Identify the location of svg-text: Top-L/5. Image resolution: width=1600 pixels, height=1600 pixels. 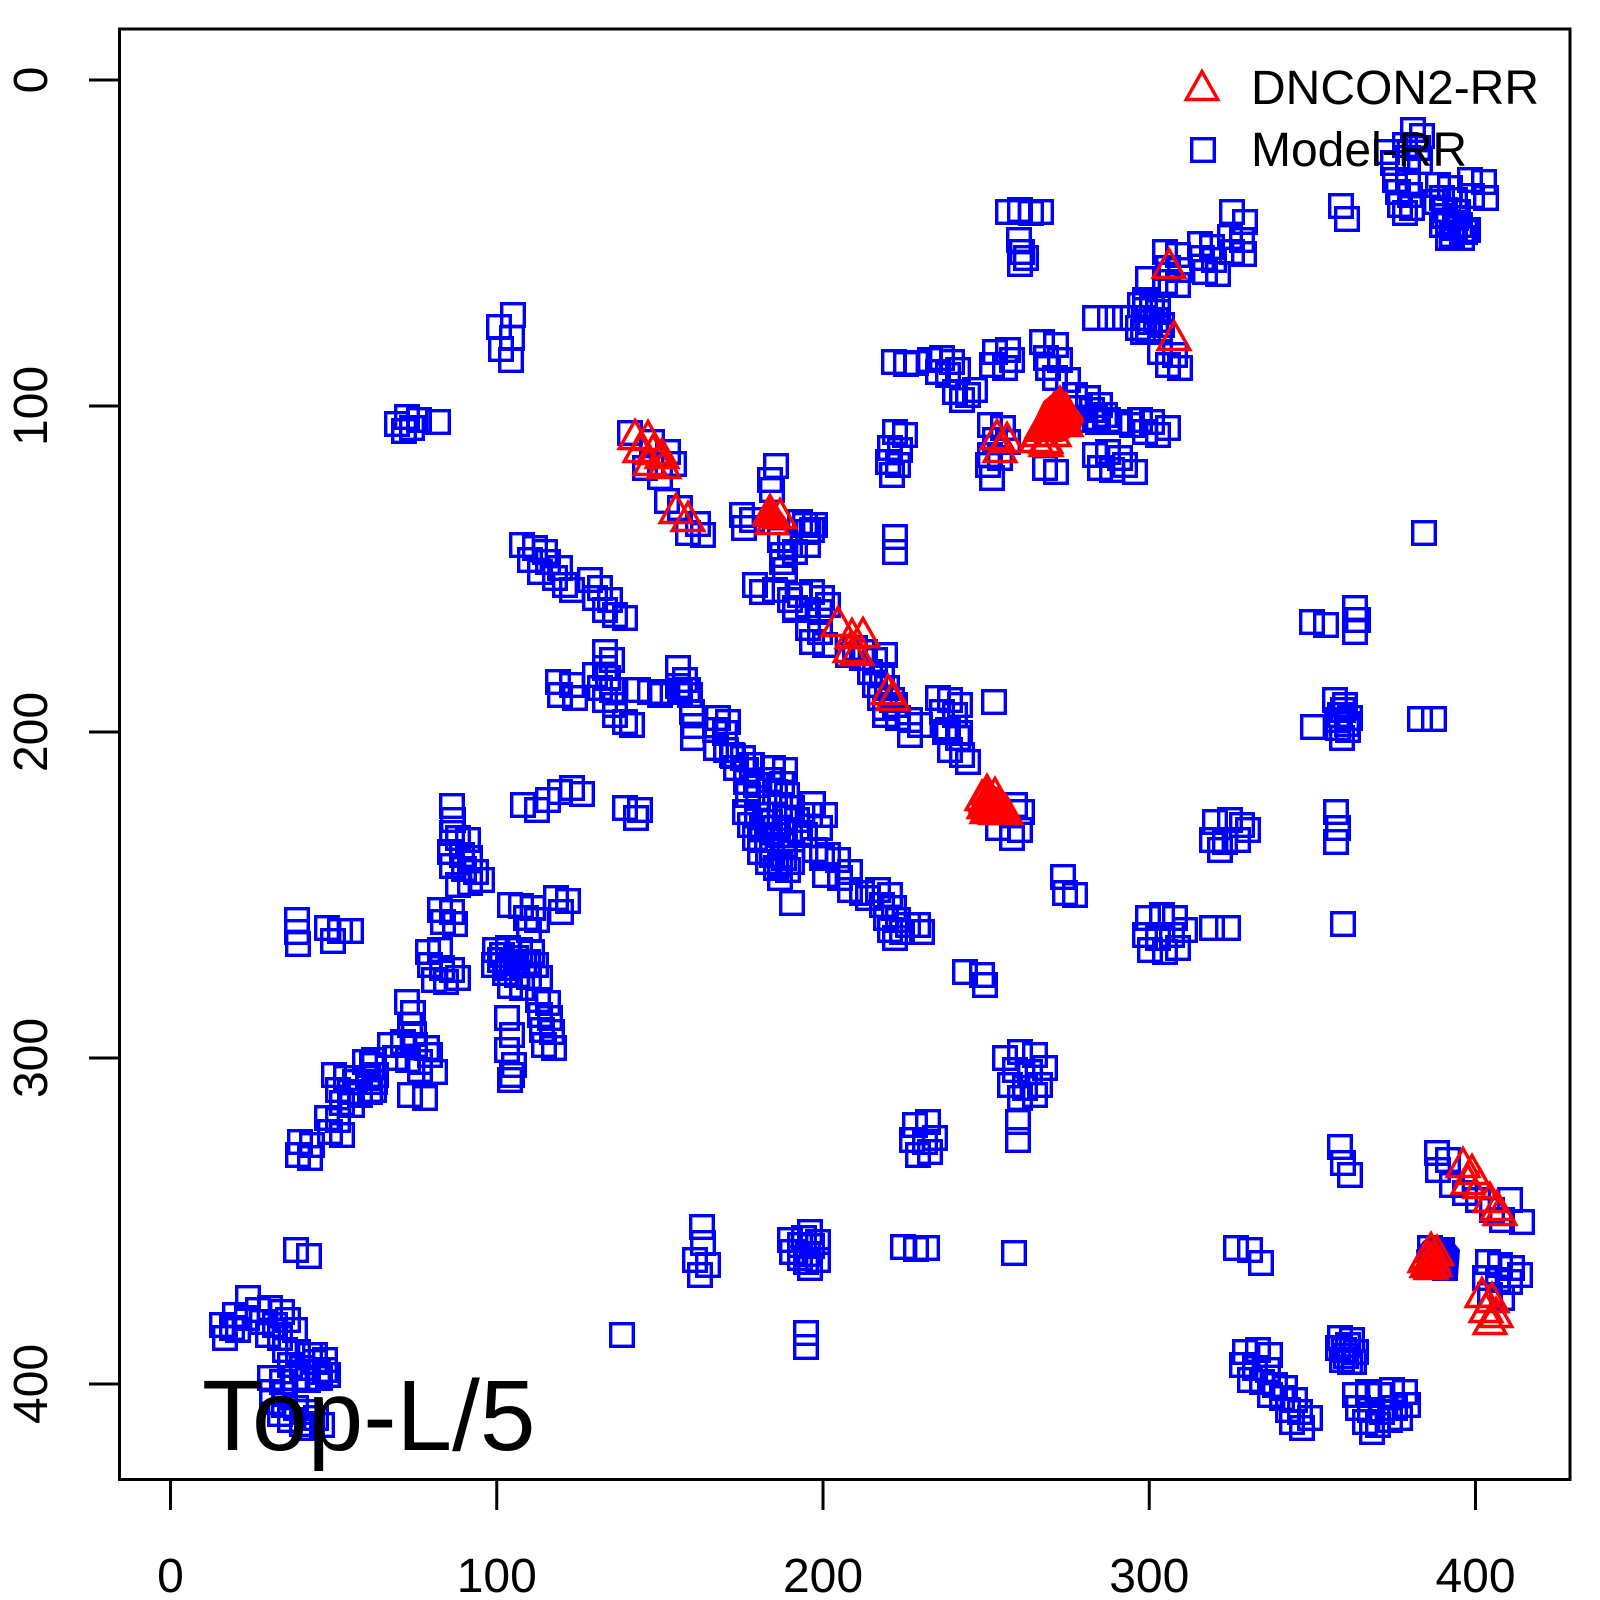
(369, 1416).